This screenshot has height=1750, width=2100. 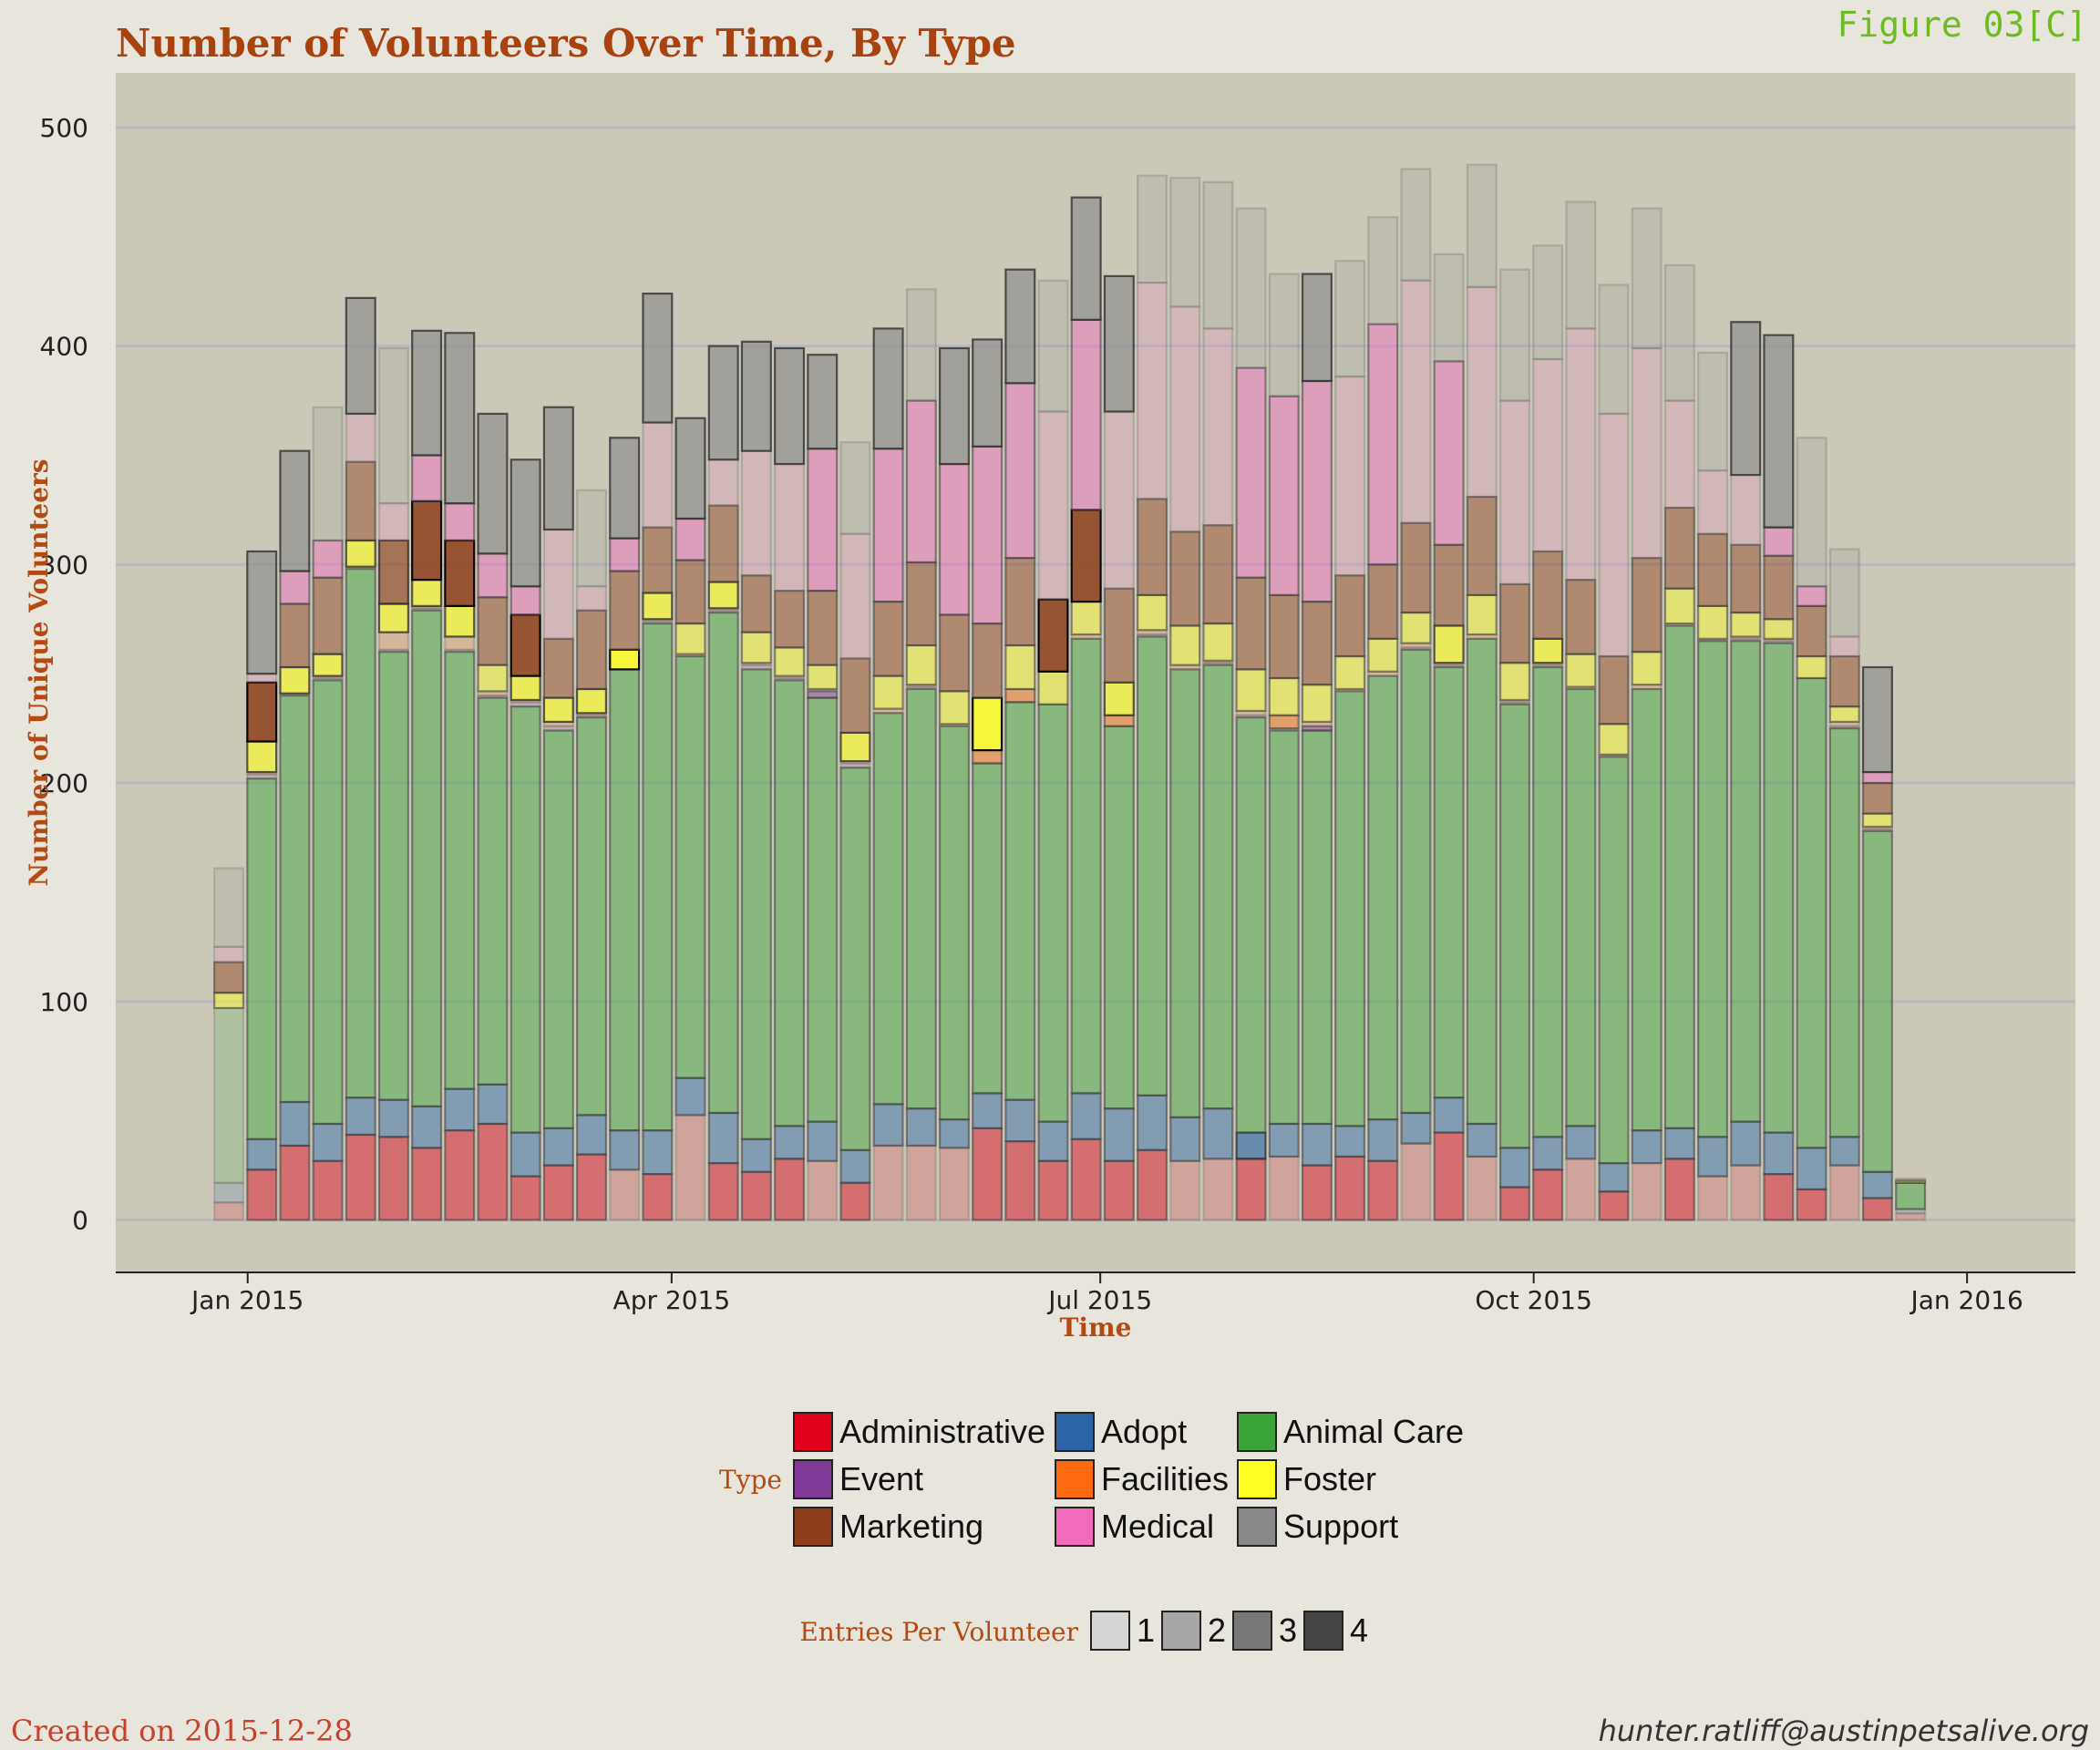 What do you see at coordinates (64, 783) in the screenshot?
I see `y-tick-label: 200` at bounding box center [64, 783].